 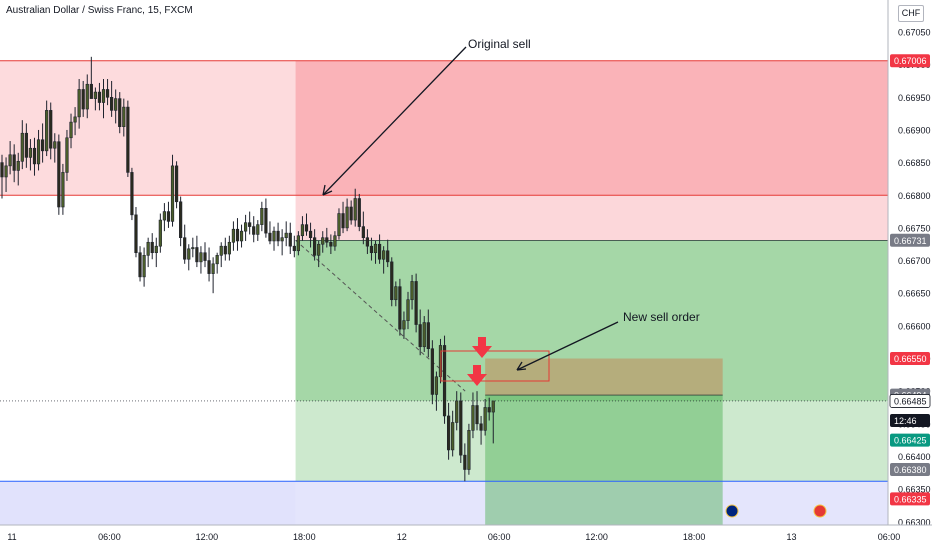 What do you see at coordinates (661, 317) in the screenshot?
I see `annotation-new-sell-order: New sell order` at bounding box center [661, 317].